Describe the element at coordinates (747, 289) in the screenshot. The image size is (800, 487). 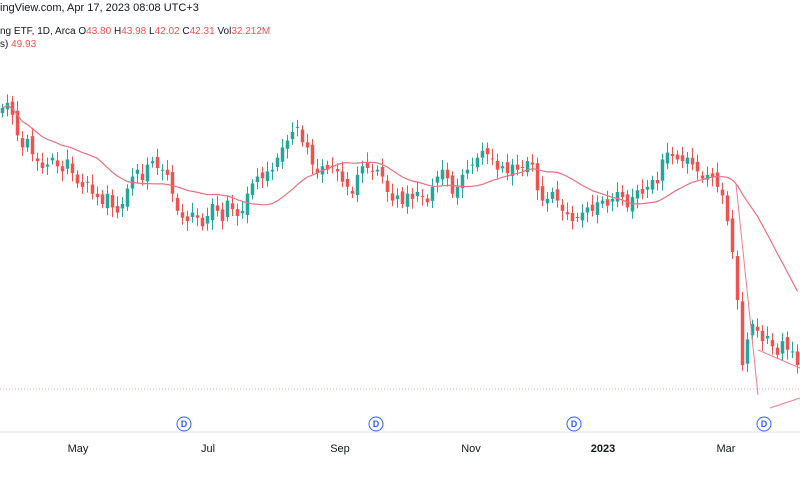
I see `trendline-descending` at that location.